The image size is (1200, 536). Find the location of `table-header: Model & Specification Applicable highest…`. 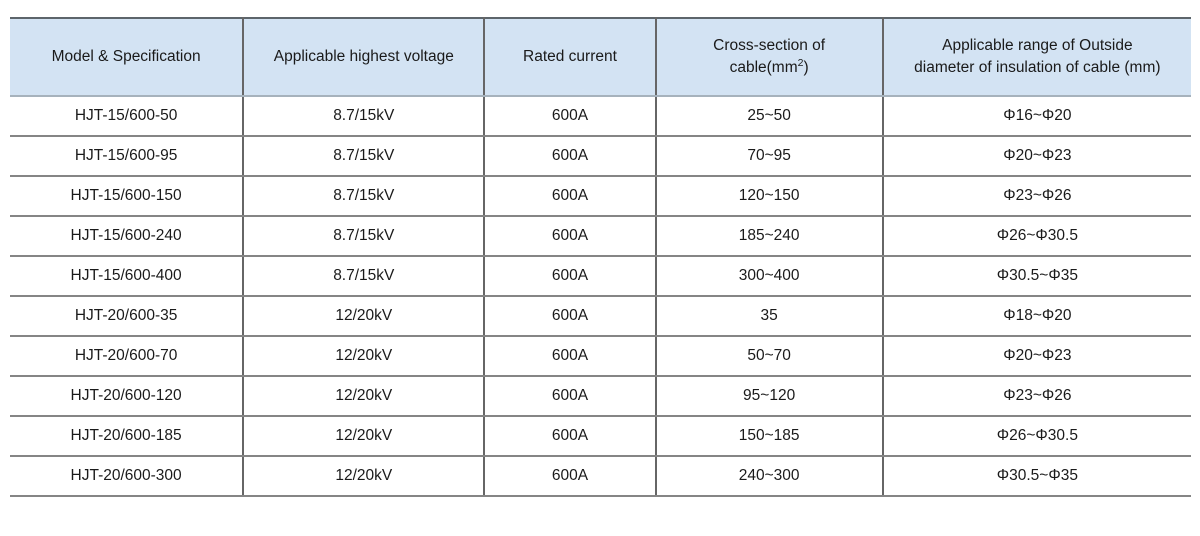

table-header: Model & Specification Applicable highest… is located at coordinates (600, 57).